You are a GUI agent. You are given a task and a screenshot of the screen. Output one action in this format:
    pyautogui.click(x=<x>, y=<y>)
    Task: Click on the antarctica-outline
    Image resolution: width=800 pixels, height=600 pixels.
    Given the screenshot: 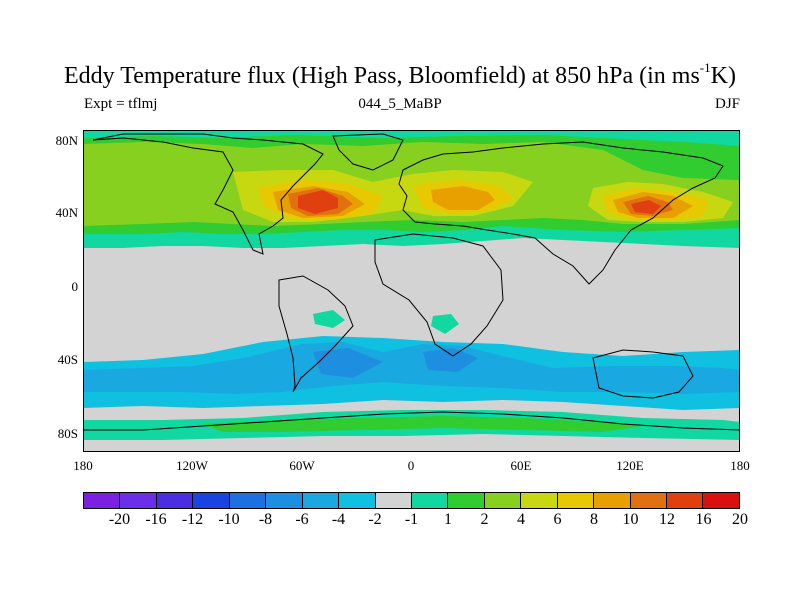 What is the action you would take?
    pyautogui.click(x=411, y=421)
    